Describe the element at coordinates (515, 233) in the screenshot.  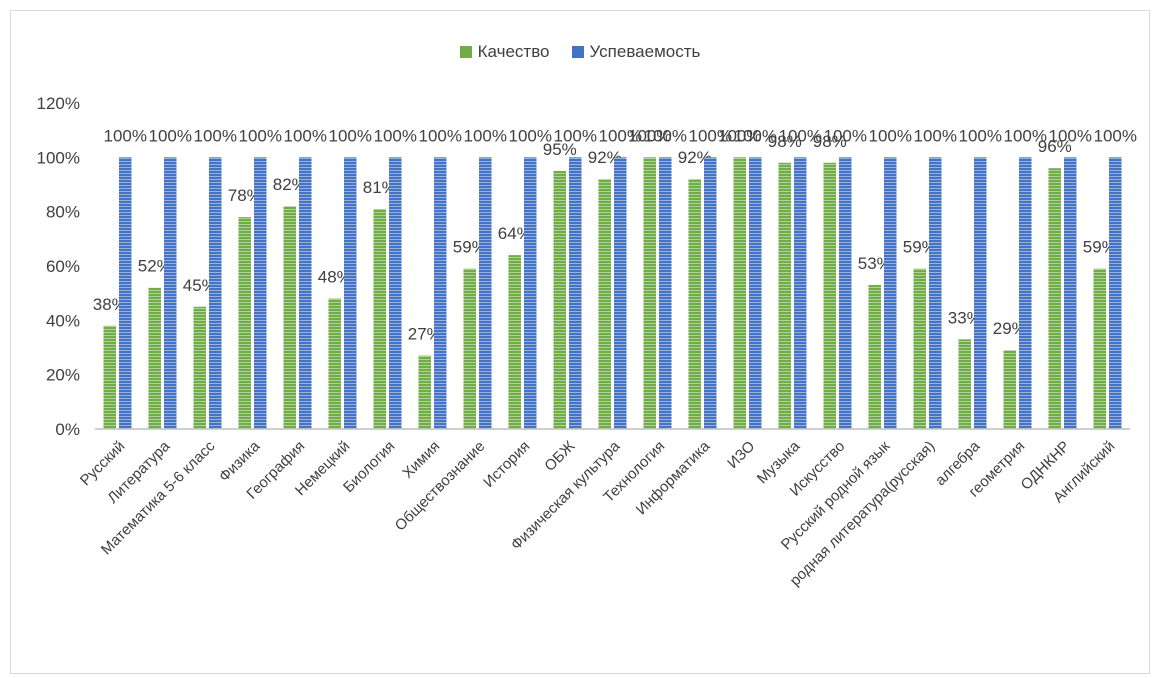
I see `data-label-quality: 64%` at that location.